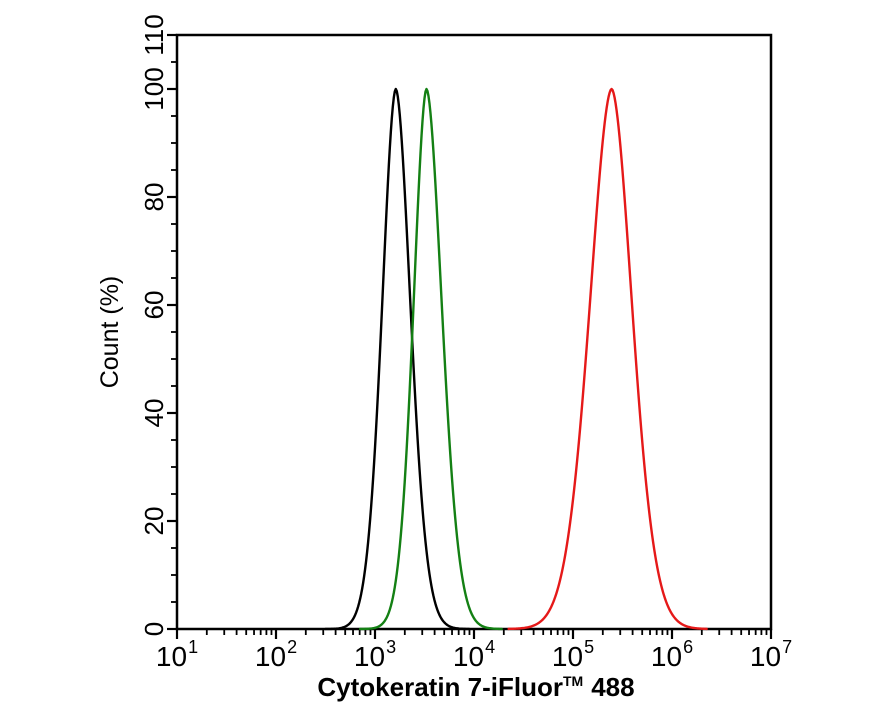  I want to click on x-tick-label-1e3: 10³, so click(375, 654).